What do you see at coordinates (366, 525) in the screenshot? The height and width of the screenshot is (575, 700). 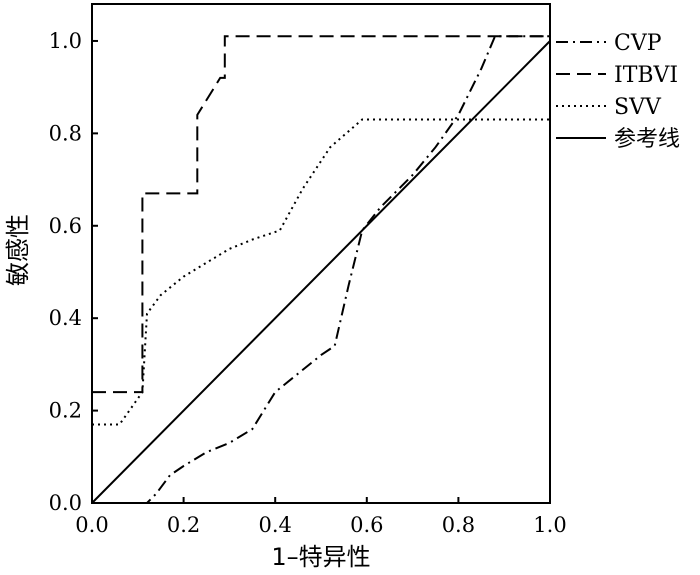 I see `x-tick-label: 0.6` at bounding box center [366, 525].